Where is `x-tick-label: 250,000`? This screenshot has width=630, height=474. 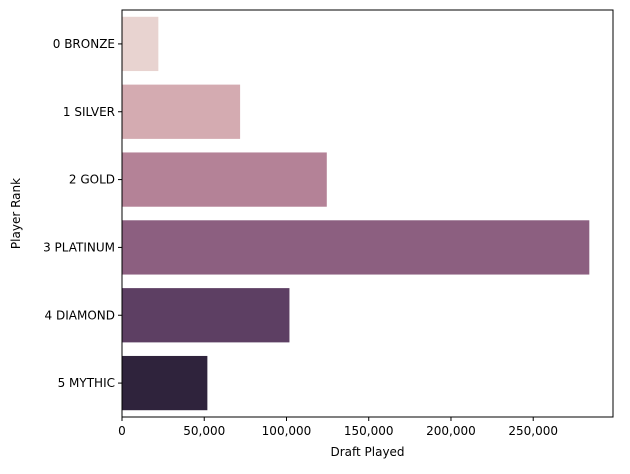
x-tick-label: 250,000 is located at coordinates (533, 431).